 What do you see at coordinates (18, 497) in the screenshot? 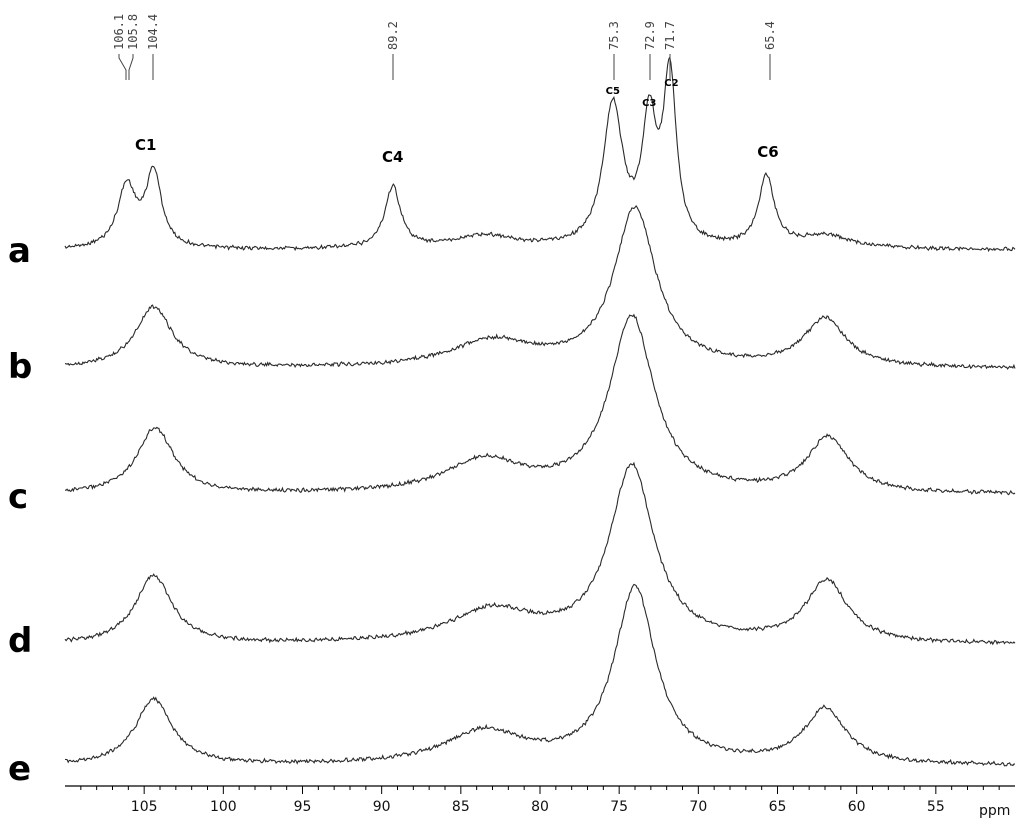
I see `trace-label-c: c` at bounding box center [18, 497].